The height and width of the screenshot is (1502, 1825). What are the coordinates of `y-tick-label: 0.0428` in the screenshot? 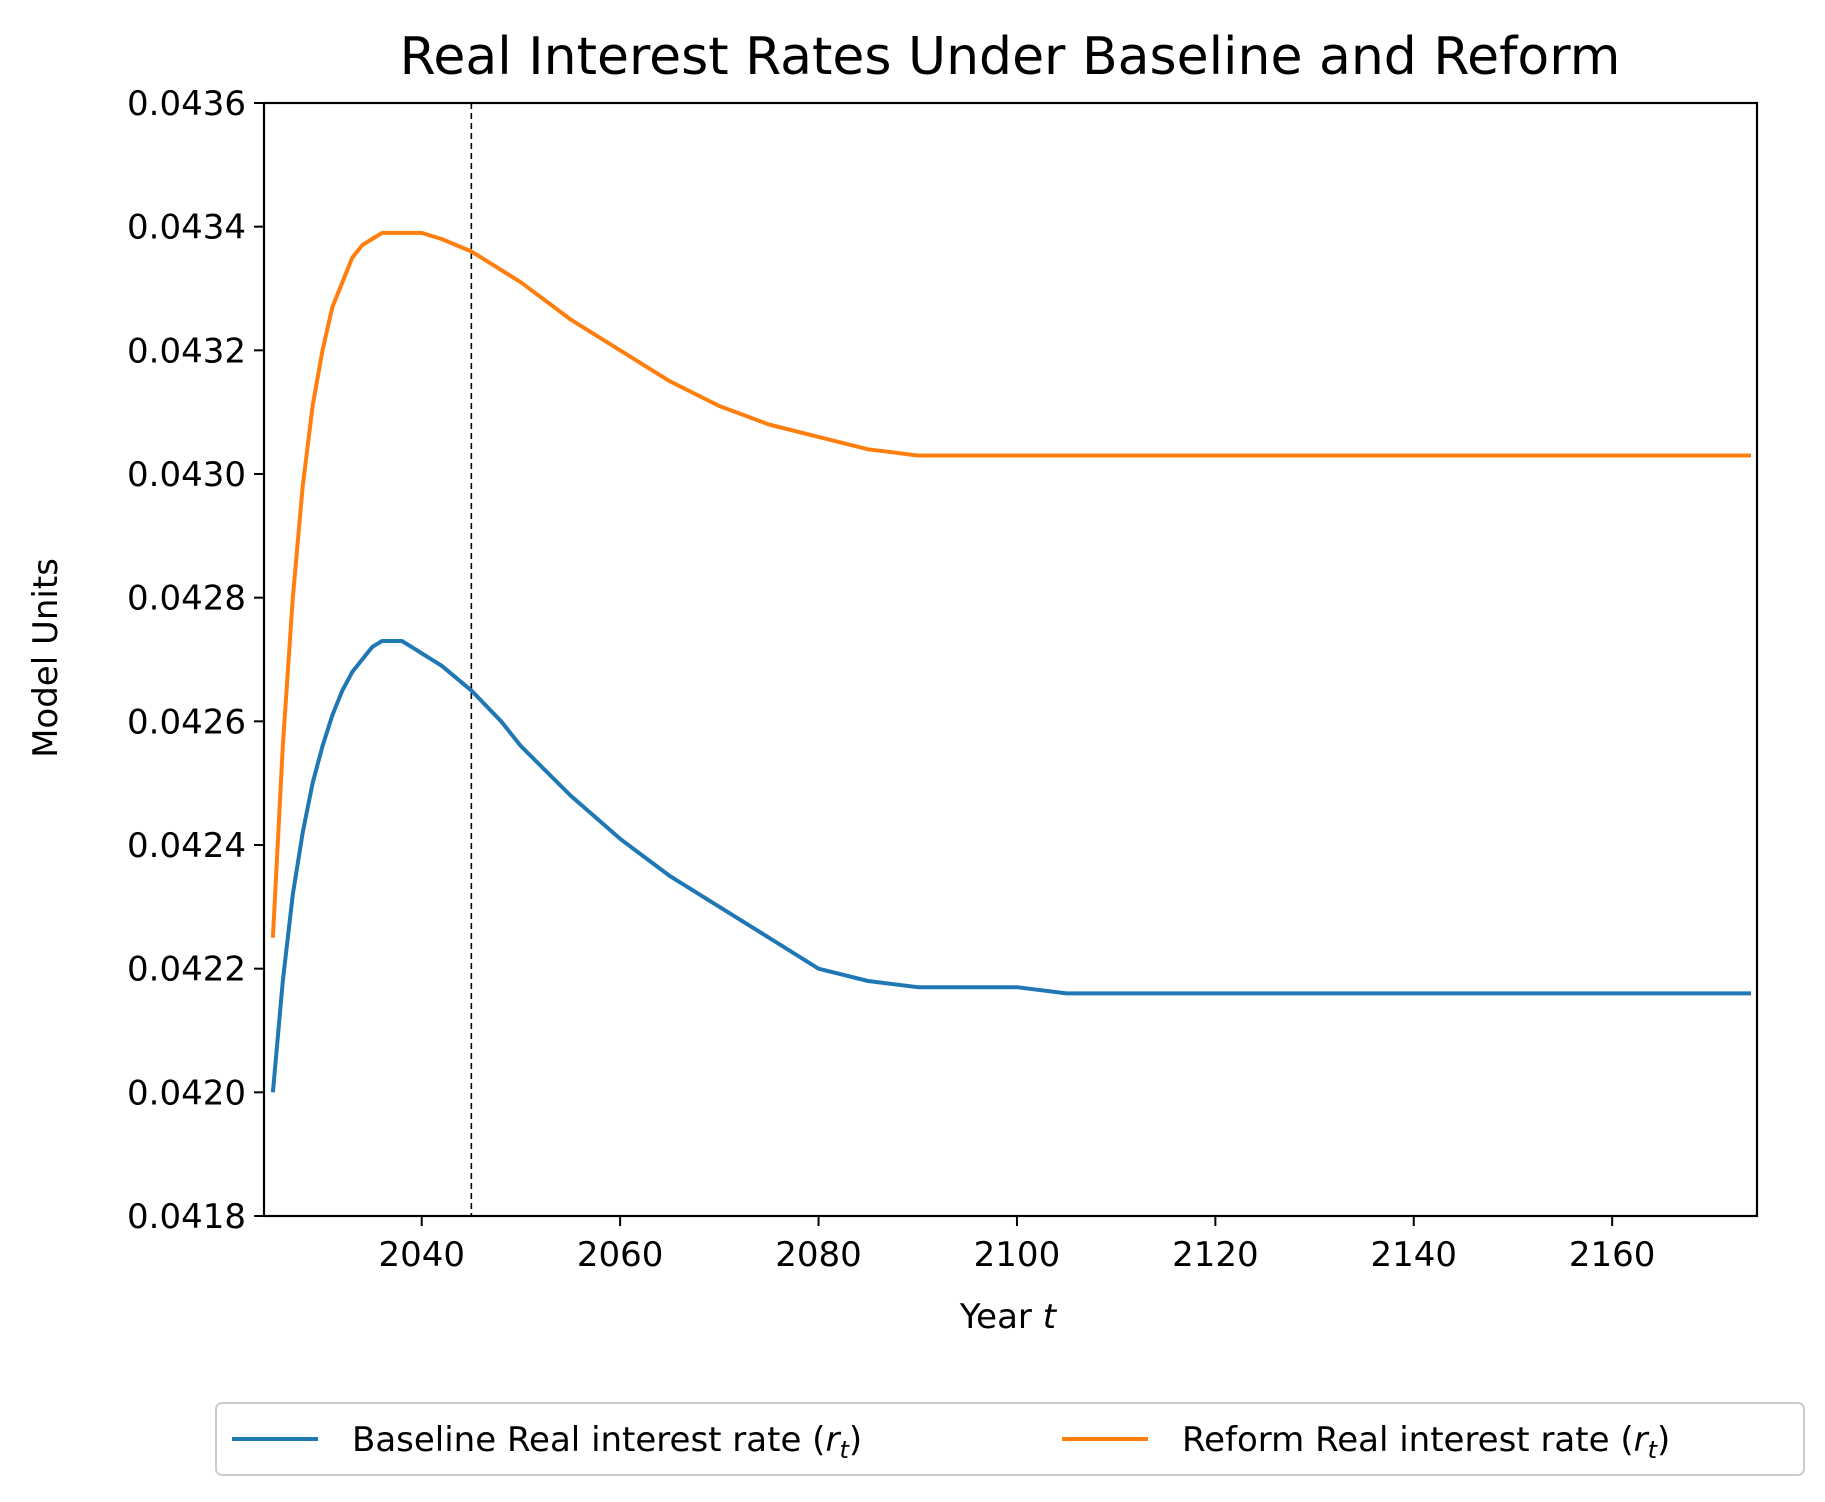 It's located at (186, 599).